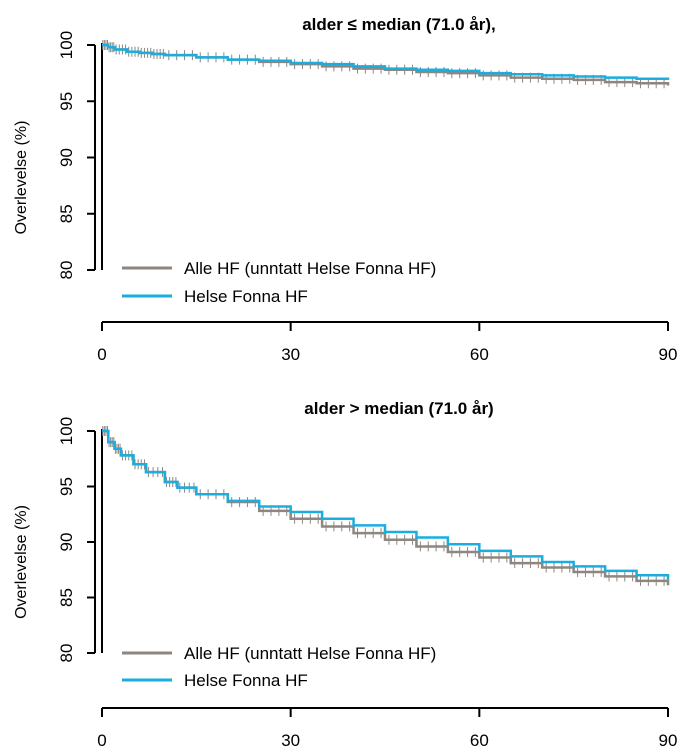  What do you see at coordinates (386, 61) in the screenshot?
I see `series-line-helse-fonna` at bounding box center [386, 61].